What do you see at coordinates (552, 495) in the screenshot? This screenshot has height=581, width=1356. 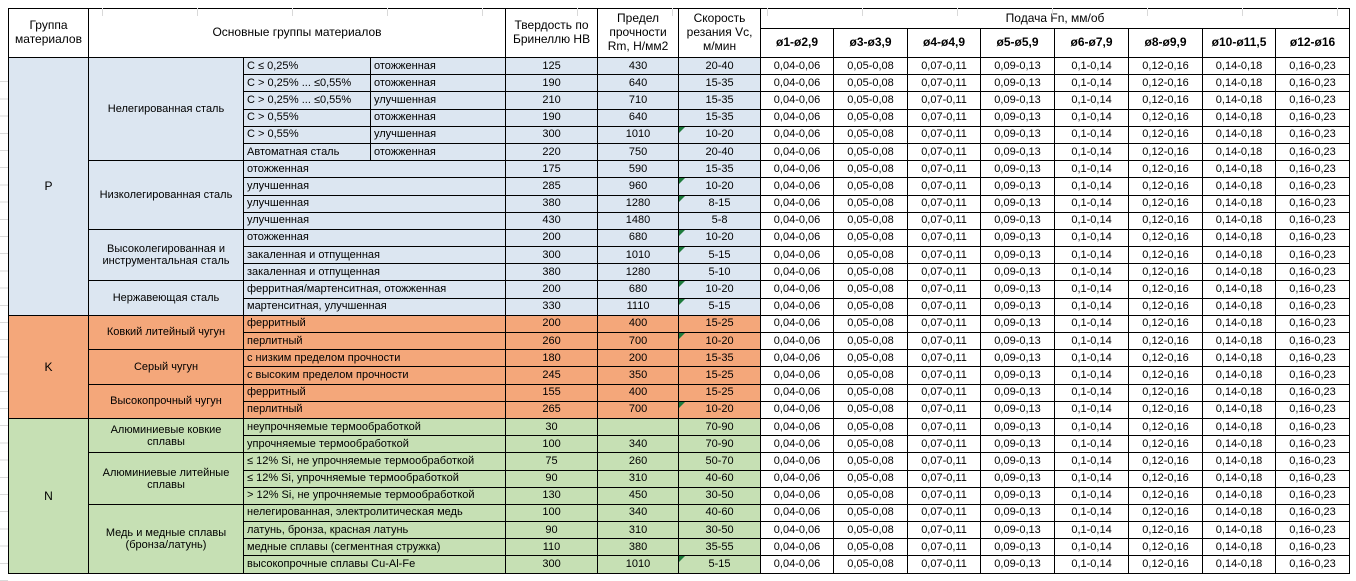 I see `hardness-hb-cell: 130` at bounding box center [552, 495].